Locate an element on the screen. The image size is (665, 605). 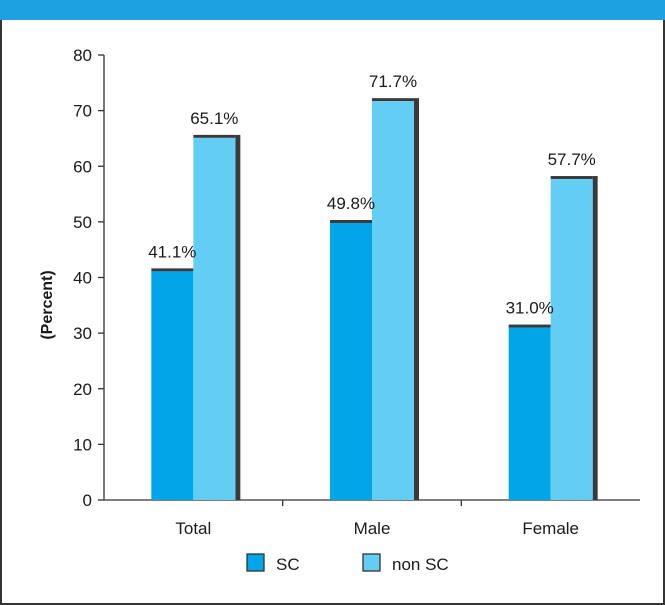
y-tick-label: 30 is located at coordinates (82, 333).